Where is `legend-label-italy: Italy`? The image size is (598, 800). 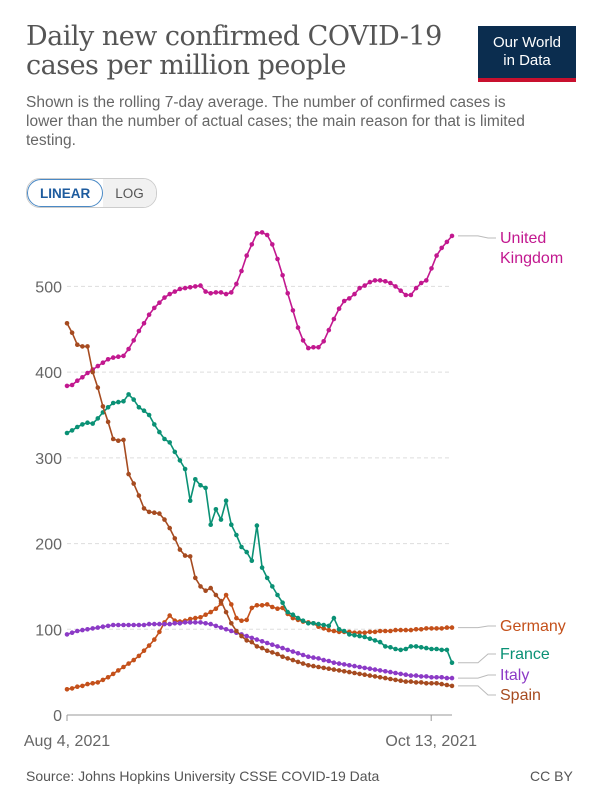
legend-label-italy: Italy is located at coordinates (514, 675).